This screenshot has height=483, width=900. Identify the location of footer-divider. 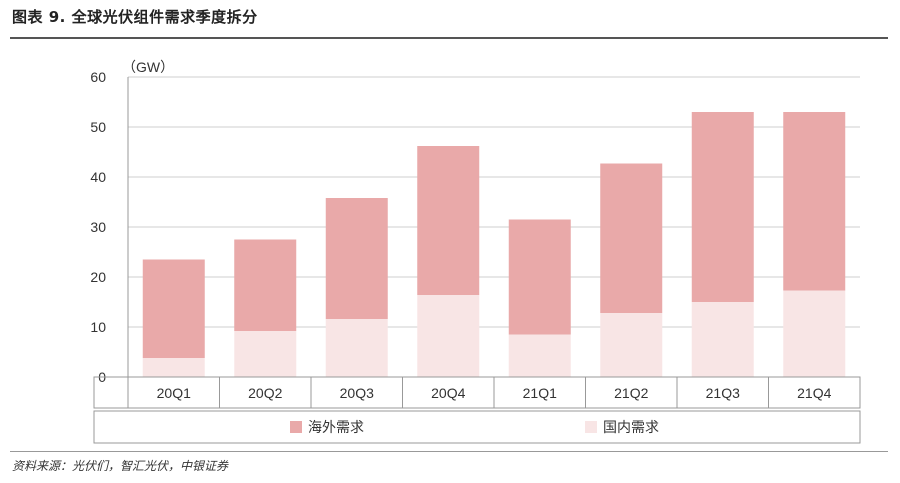
(449, 451).